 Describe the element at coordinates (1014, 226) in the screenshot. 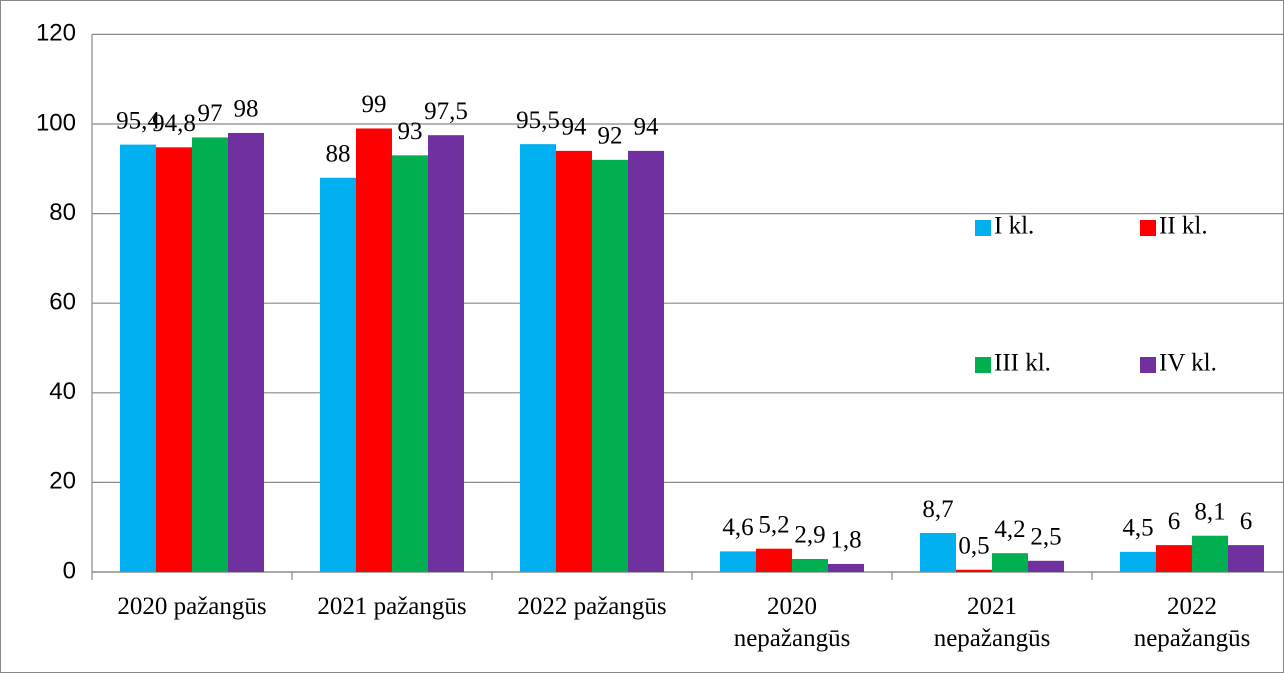

I see `legend-label: I kl.` at that location.